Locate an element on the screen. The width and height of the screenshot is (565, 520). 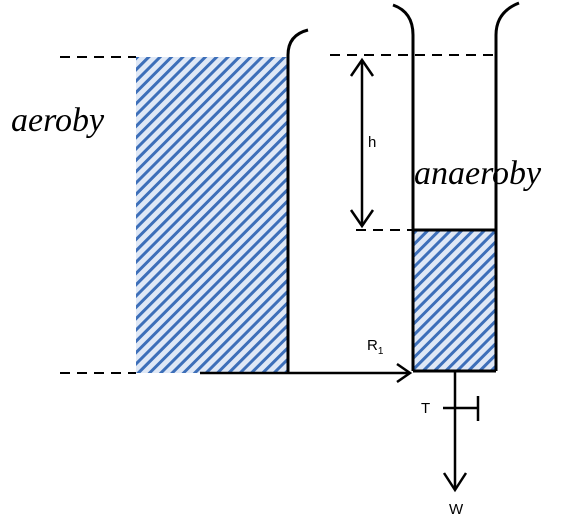
anaeroby-label: anaeroby is located at coordinates (478, 173).